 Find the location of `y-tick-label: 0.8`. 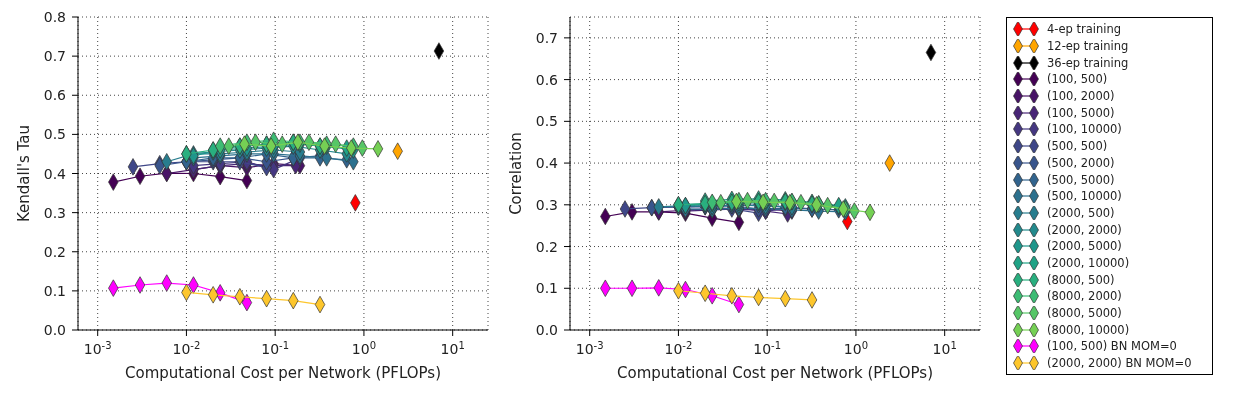

y-tick-label: 0.8 is located at coordinates (54, 17).